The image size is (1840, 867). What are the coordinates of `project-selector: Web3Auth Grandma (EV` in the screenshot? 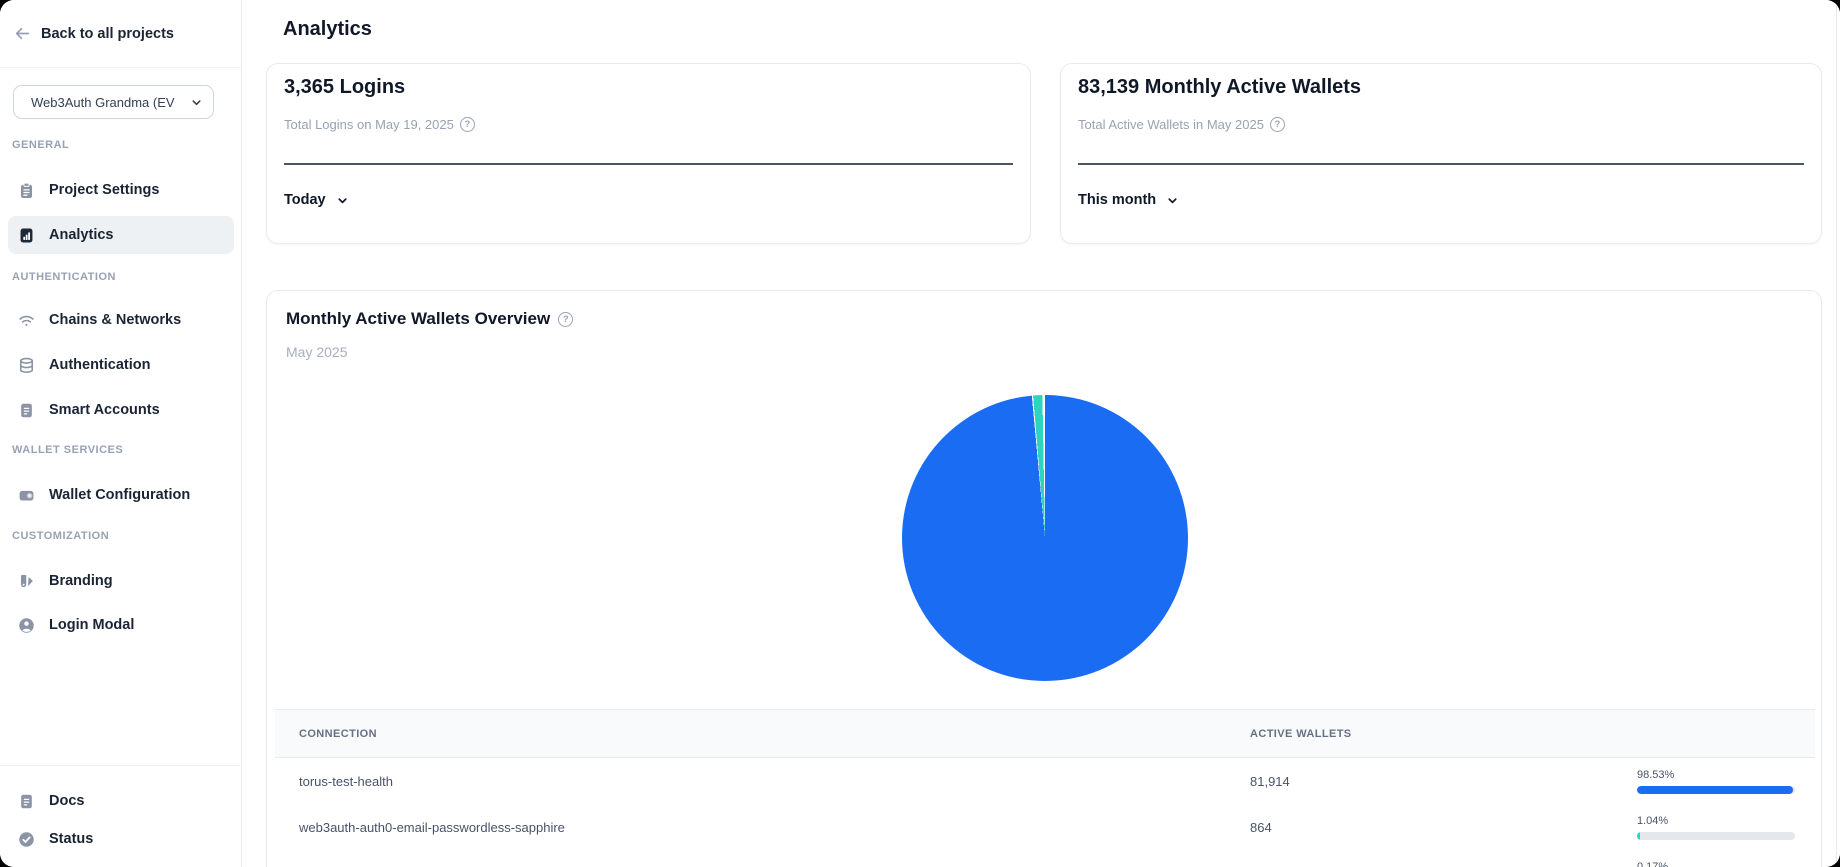 It's located at (113, 102).